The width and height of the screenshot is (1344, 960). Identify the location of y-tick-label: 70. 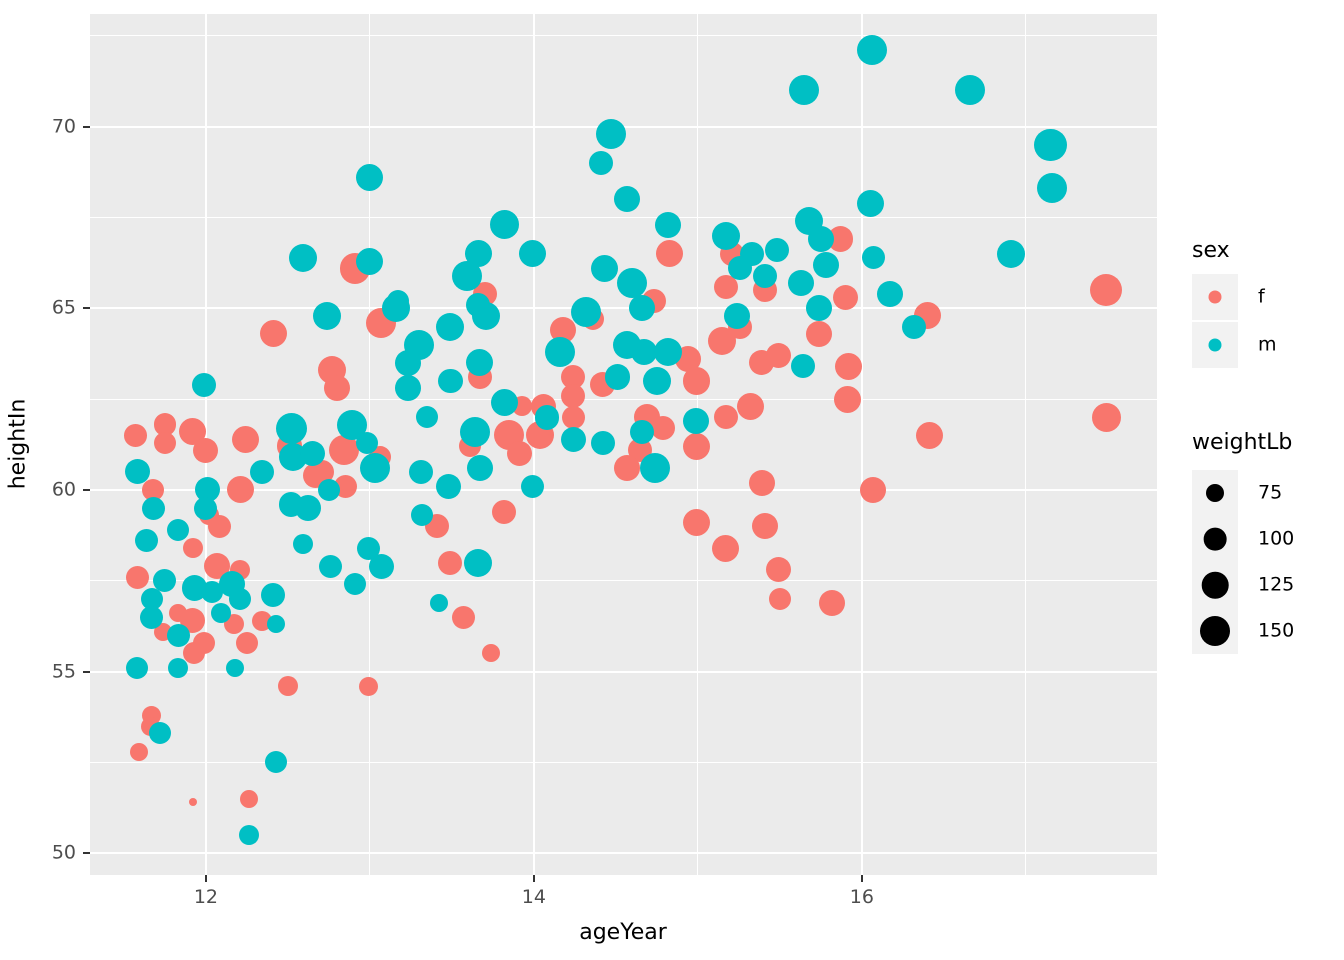
(63, 126).